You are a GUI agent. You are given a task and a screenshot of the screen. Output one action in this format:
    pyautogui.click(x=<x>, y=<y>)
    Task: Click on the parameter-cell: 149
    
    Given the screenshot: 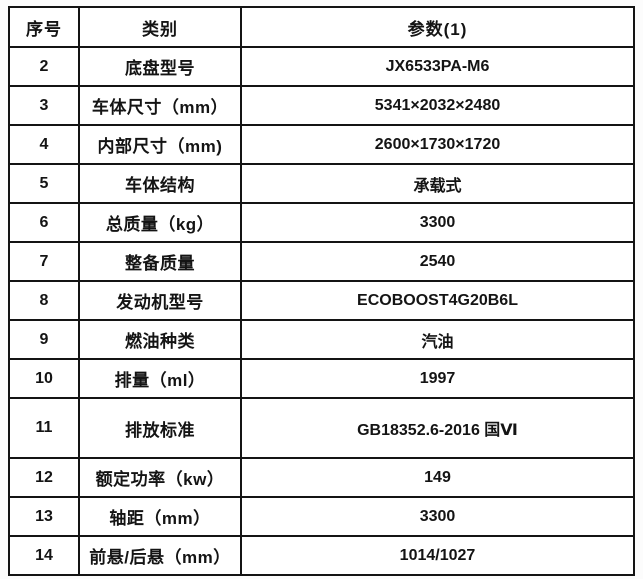 What is the action you would take?
    pyautogui.click(x=437, y=477)
    